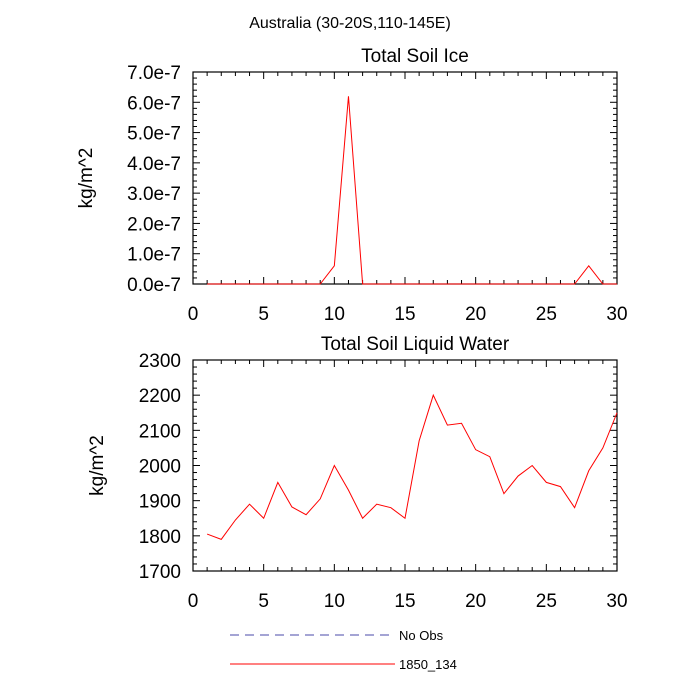 The height and width of the screenshot is (700, 700). What do you see at coordinates (160, 537) in the screenshot?
I see `y-tick-label: 1800` at bounding box center [160, 537].